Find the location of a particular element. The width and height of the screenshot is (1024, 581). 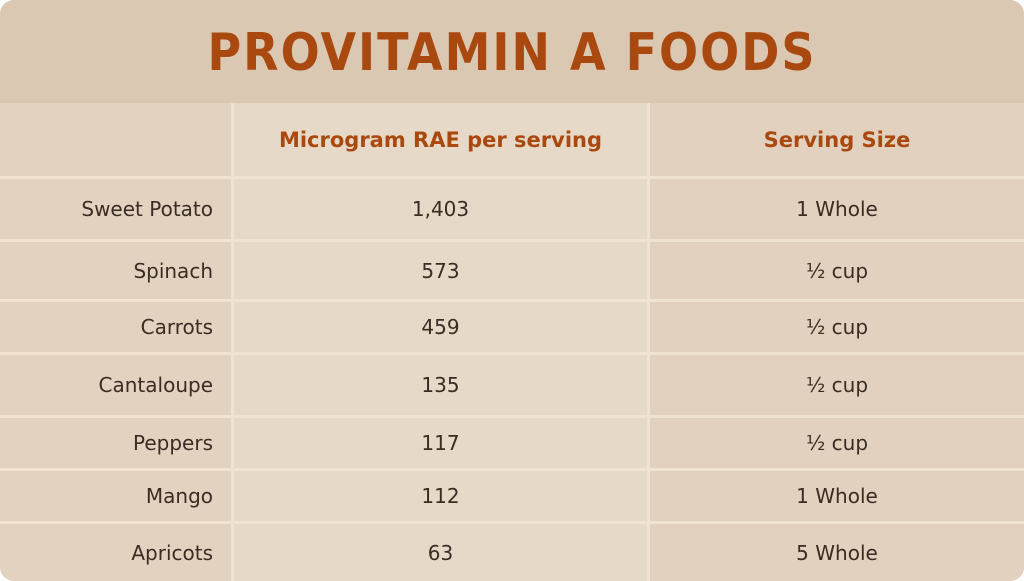

row-label: Mango is located at coordinates (115, 496).